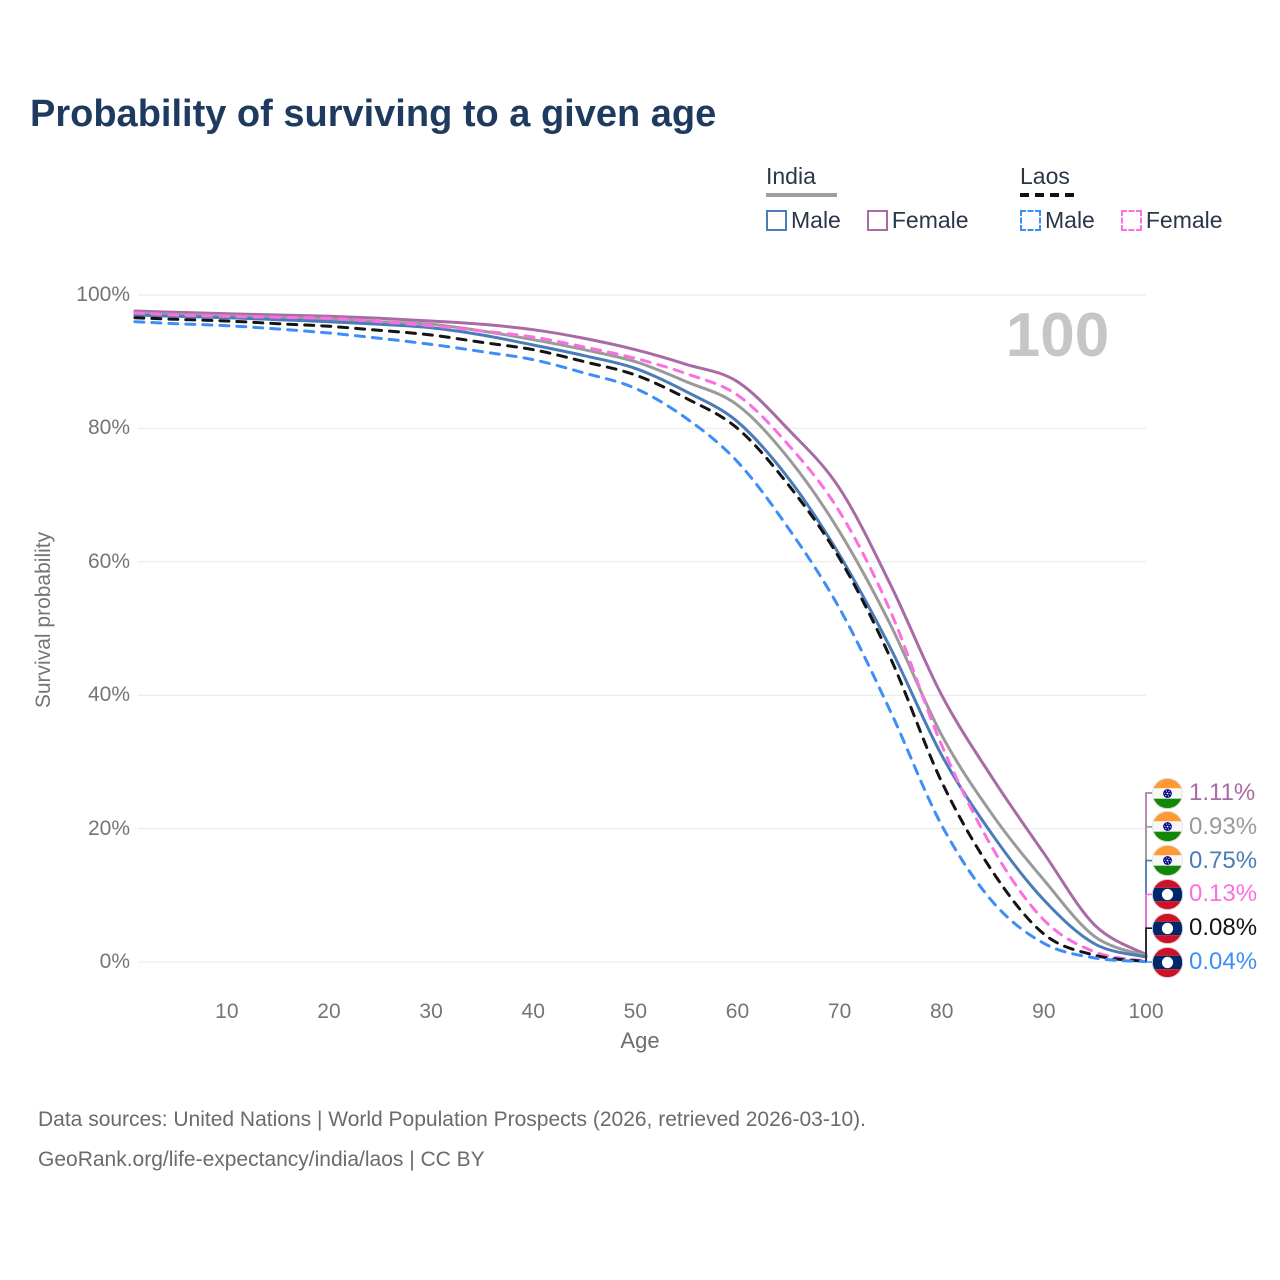 This screenshot has width=1280, height=1280. I want to click on hovered-age-indicator: 100, so click(1057, 335).